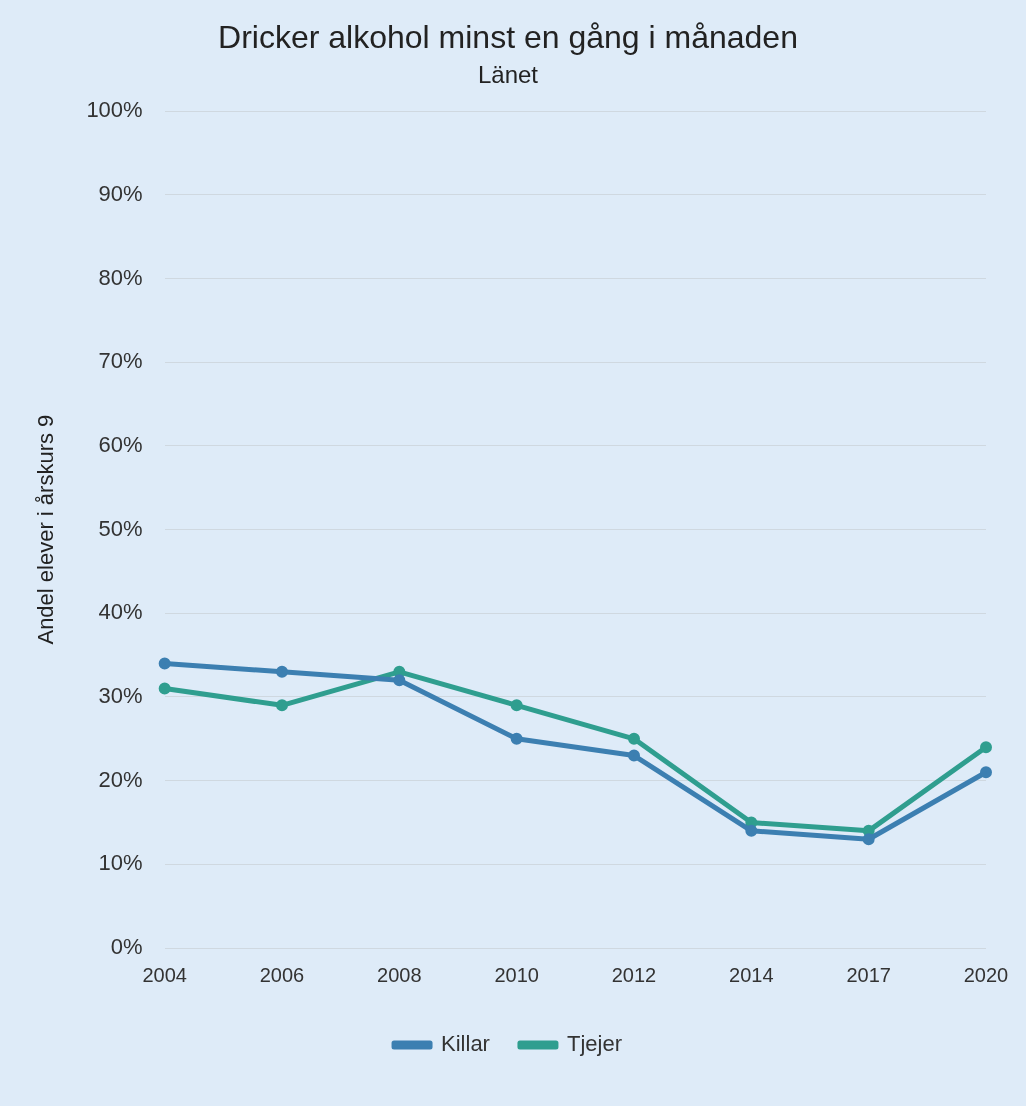 The width and height of the screenshot is (1031, 1108). What do you see at coordinates (120, 612) in the screenshot?
I see `y-tick-label: 40%` at bounding box center [120, 612].